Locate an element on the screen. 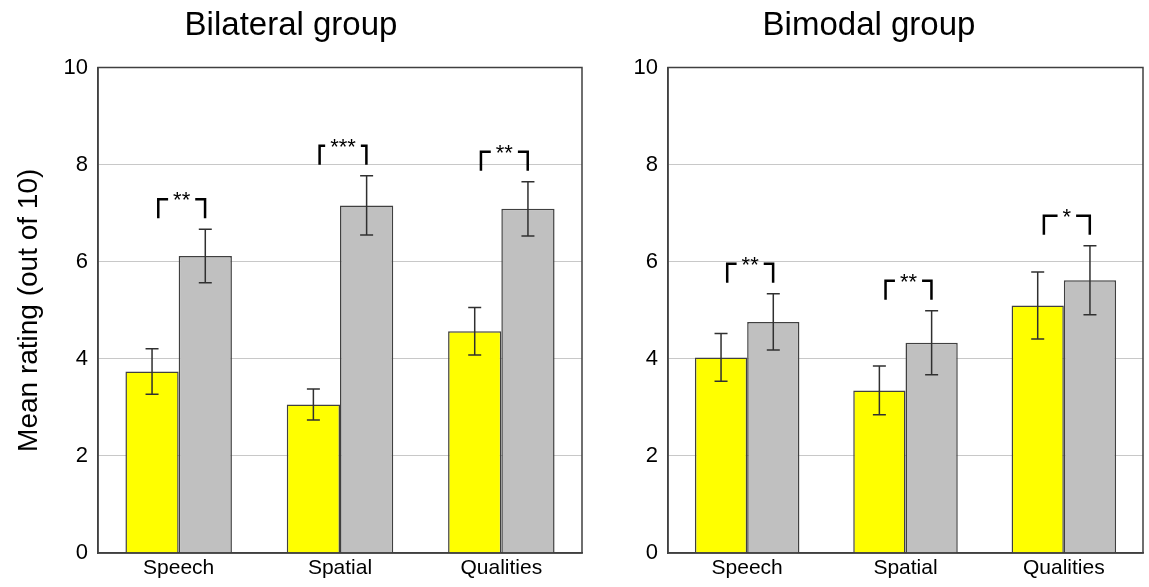 Image resolution: width=1149 pixels, height=587 pixels. annotation: *** is located at coordinates (343, 146).